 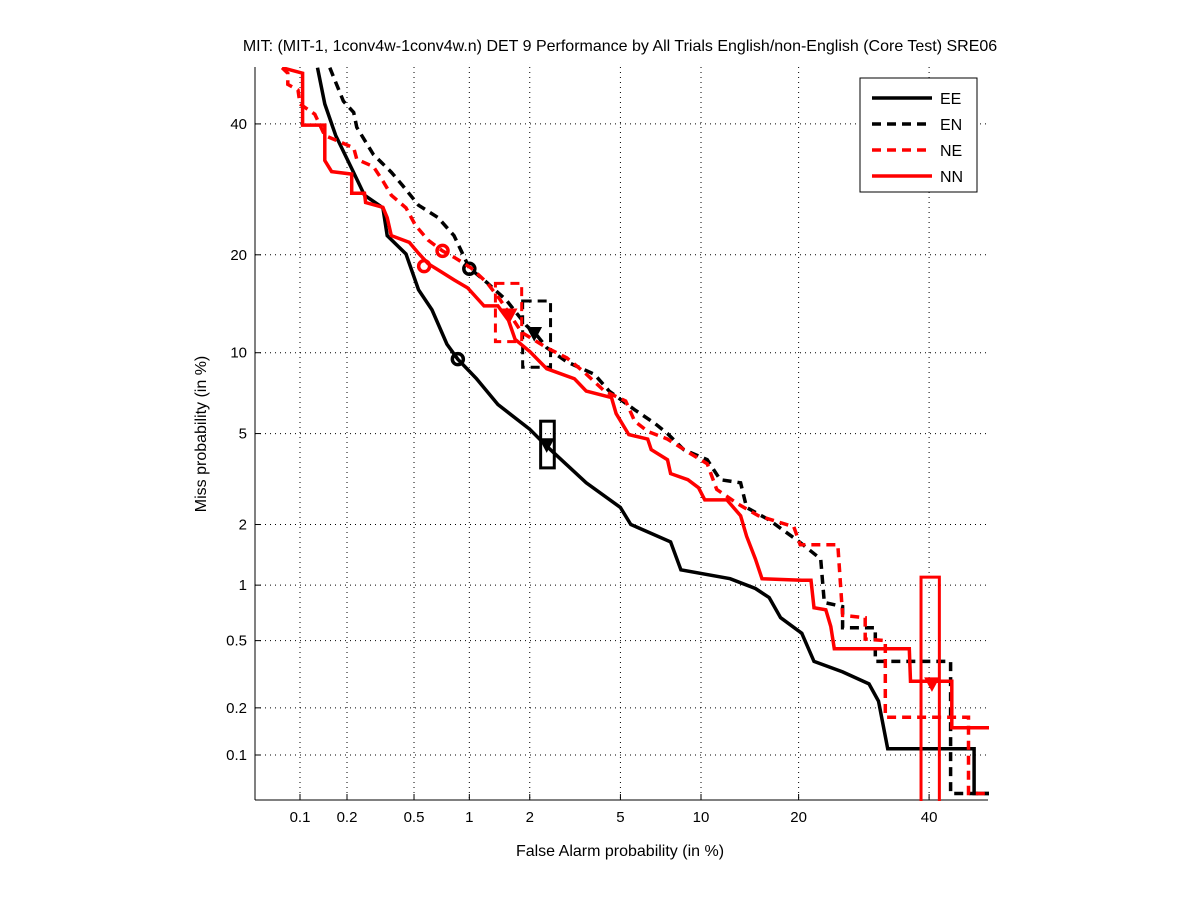 What do you see at coordinates (300, 817) in the screenshot?
I see `x-tick-label: 0.1` at bounding box center [300, 817].